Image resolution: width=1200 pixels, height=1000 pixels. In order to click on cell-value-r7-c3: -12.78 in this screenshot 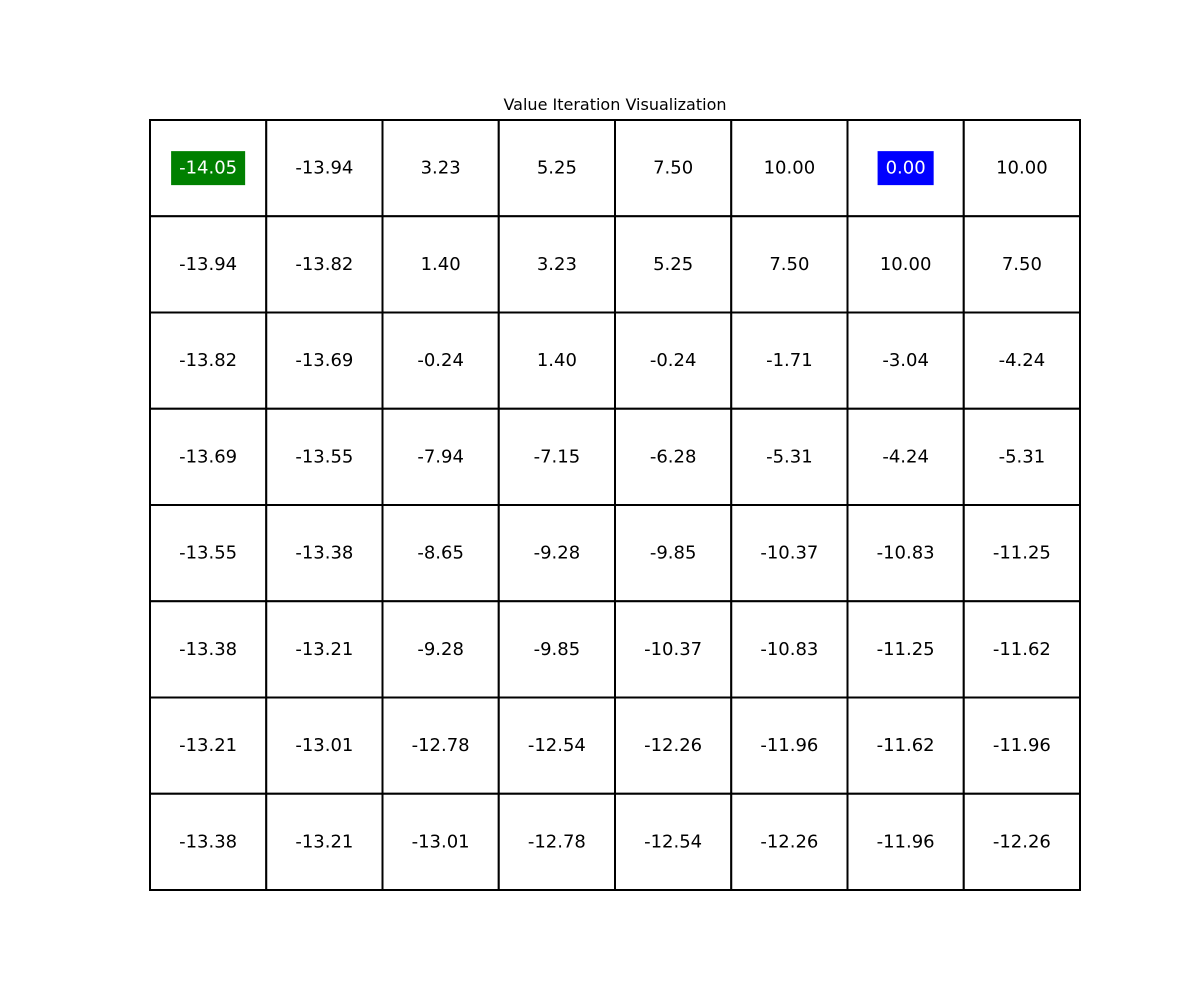, I will do `click(557, 841)`.